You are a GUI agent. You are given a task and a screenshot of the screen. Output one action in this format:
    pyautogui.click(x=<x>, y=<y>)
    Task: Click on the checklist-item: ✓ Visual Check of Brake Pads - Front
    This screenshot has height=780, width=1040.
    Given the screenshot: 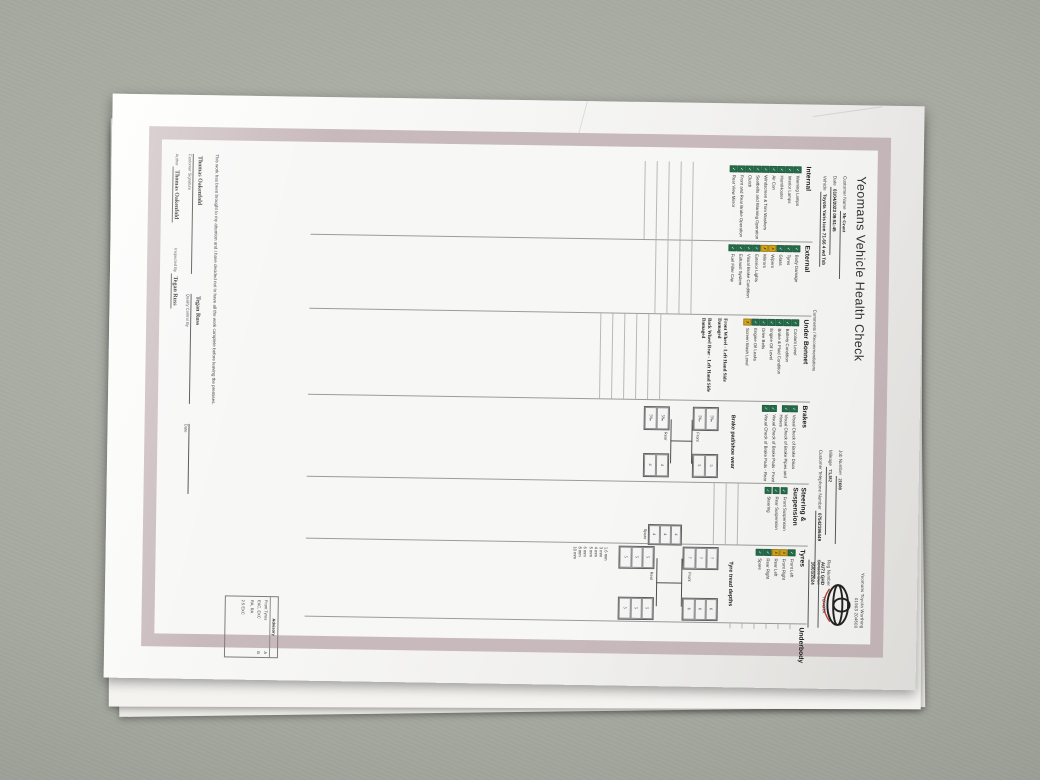 What is the action you would take?
    pyautogui.click(x=773, y=443)
    